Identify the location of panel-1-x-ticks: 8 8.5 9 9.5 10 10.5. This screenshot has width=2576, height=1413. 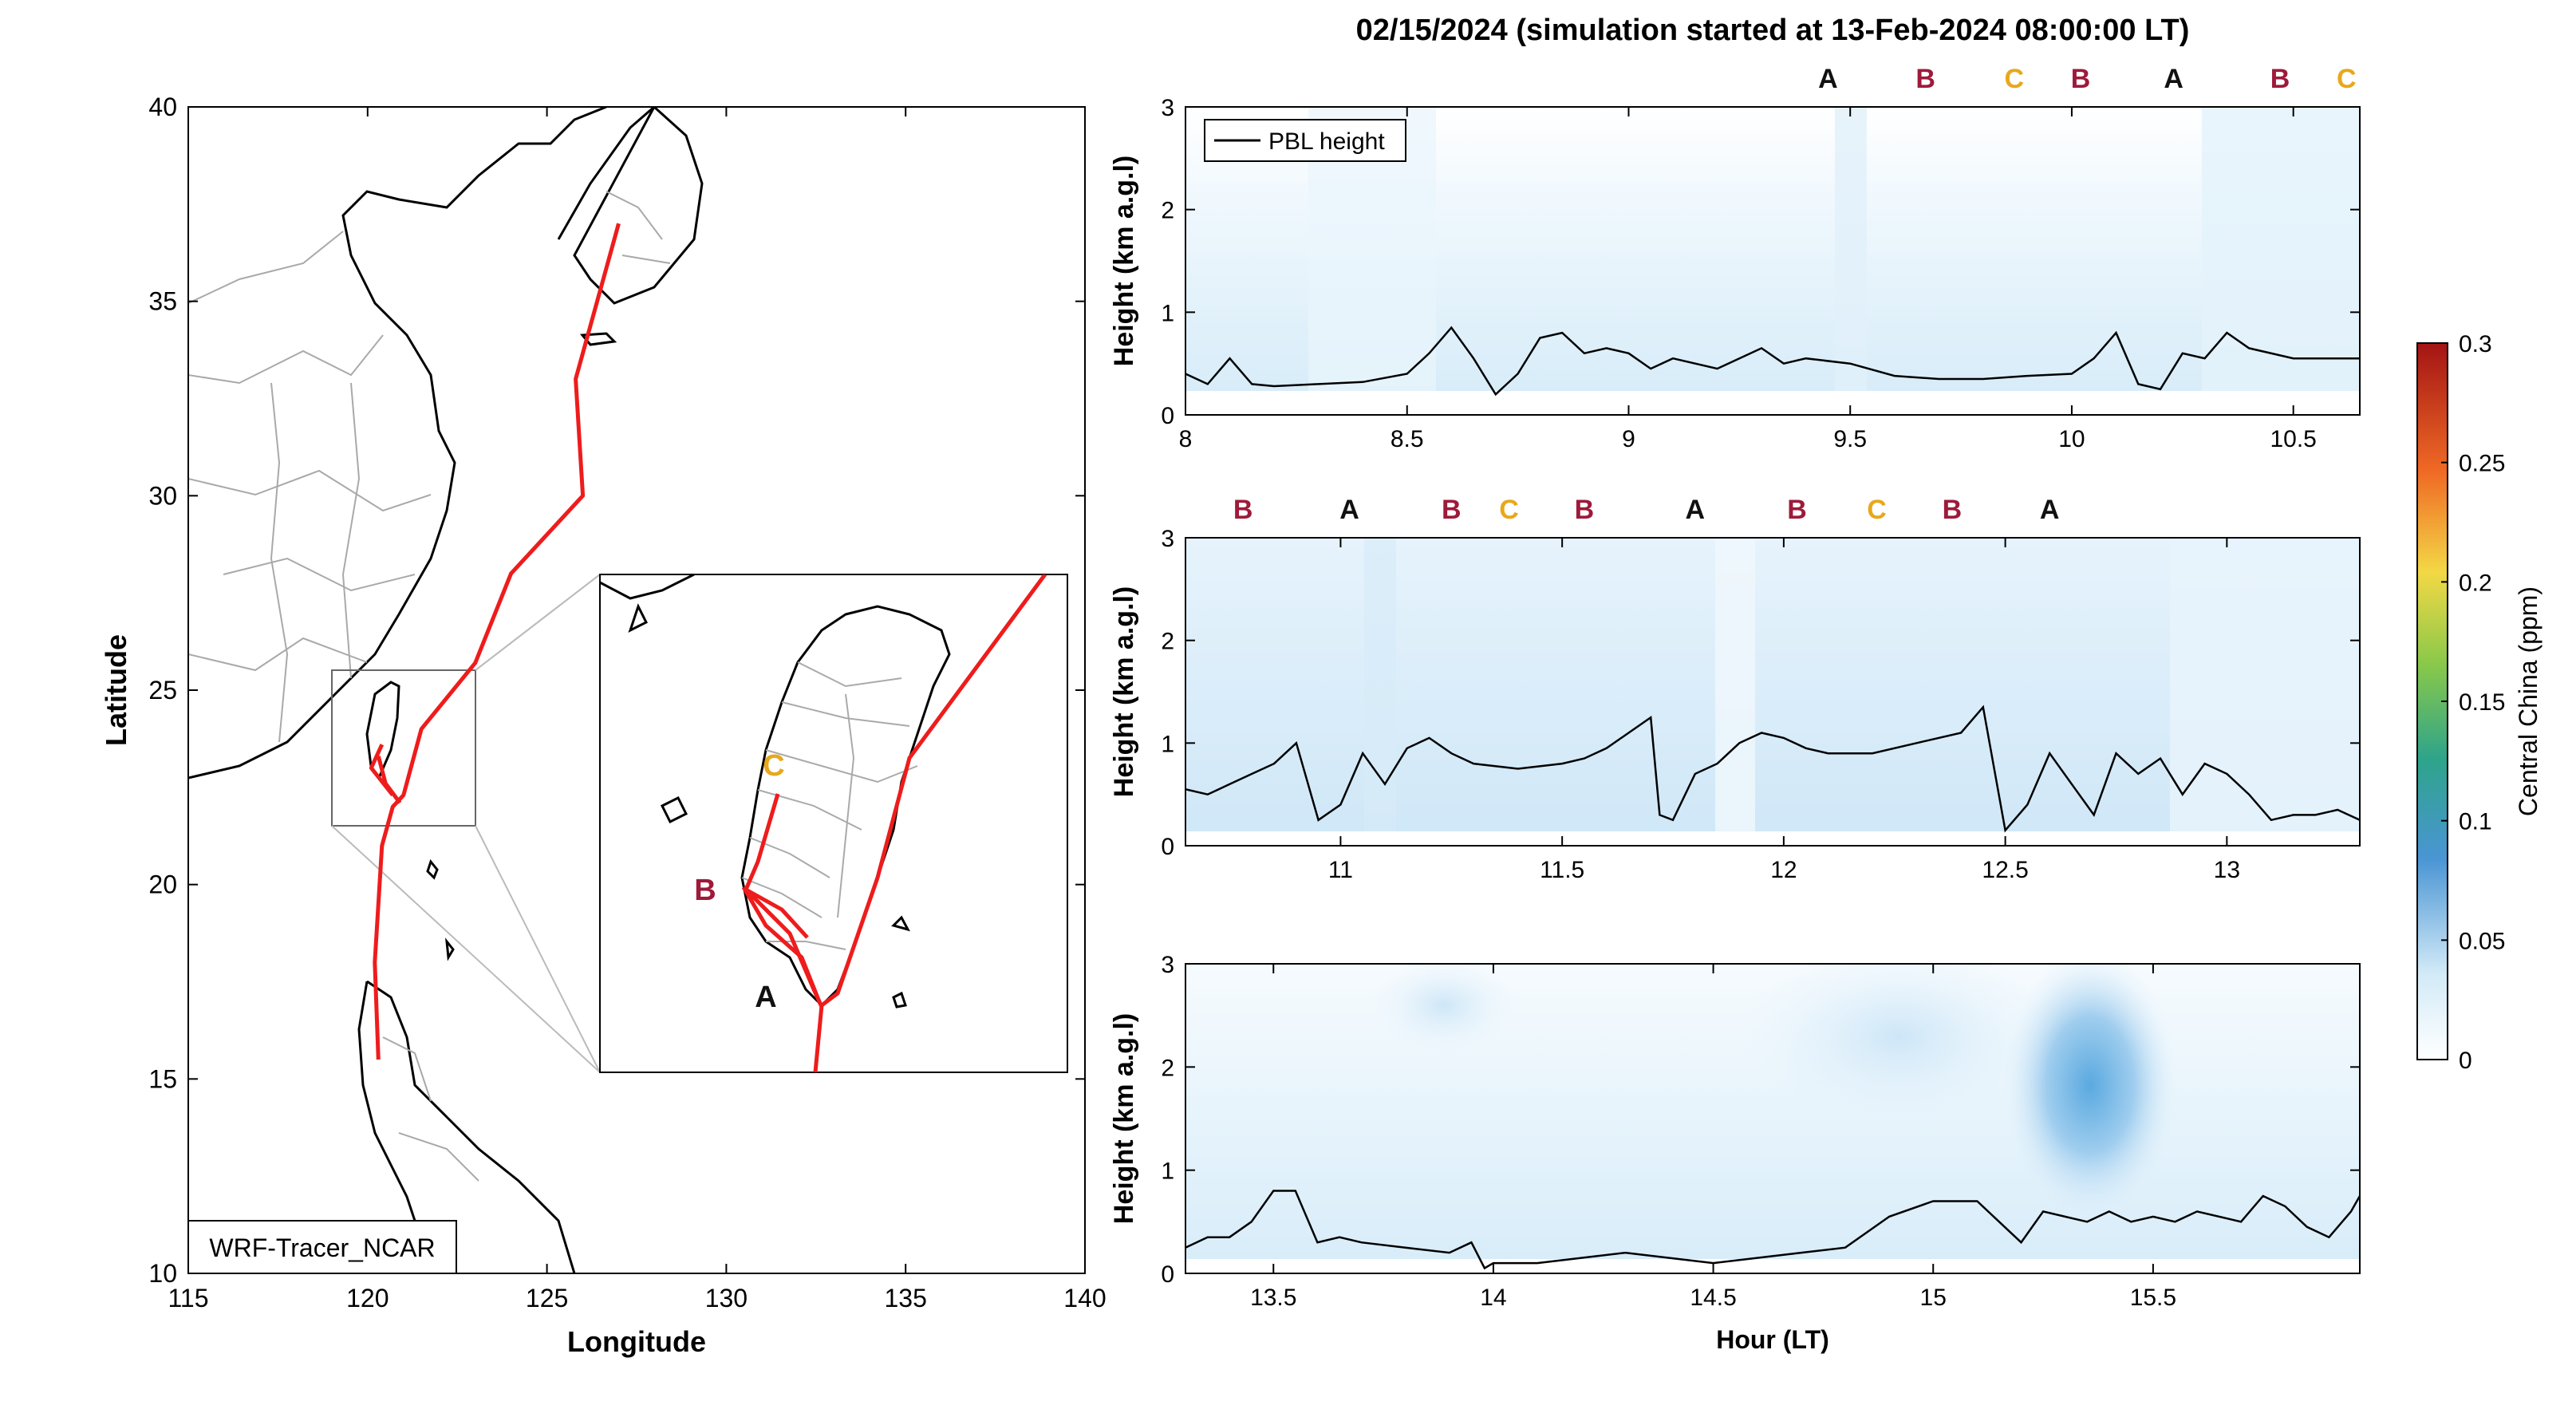
(1748, 279).